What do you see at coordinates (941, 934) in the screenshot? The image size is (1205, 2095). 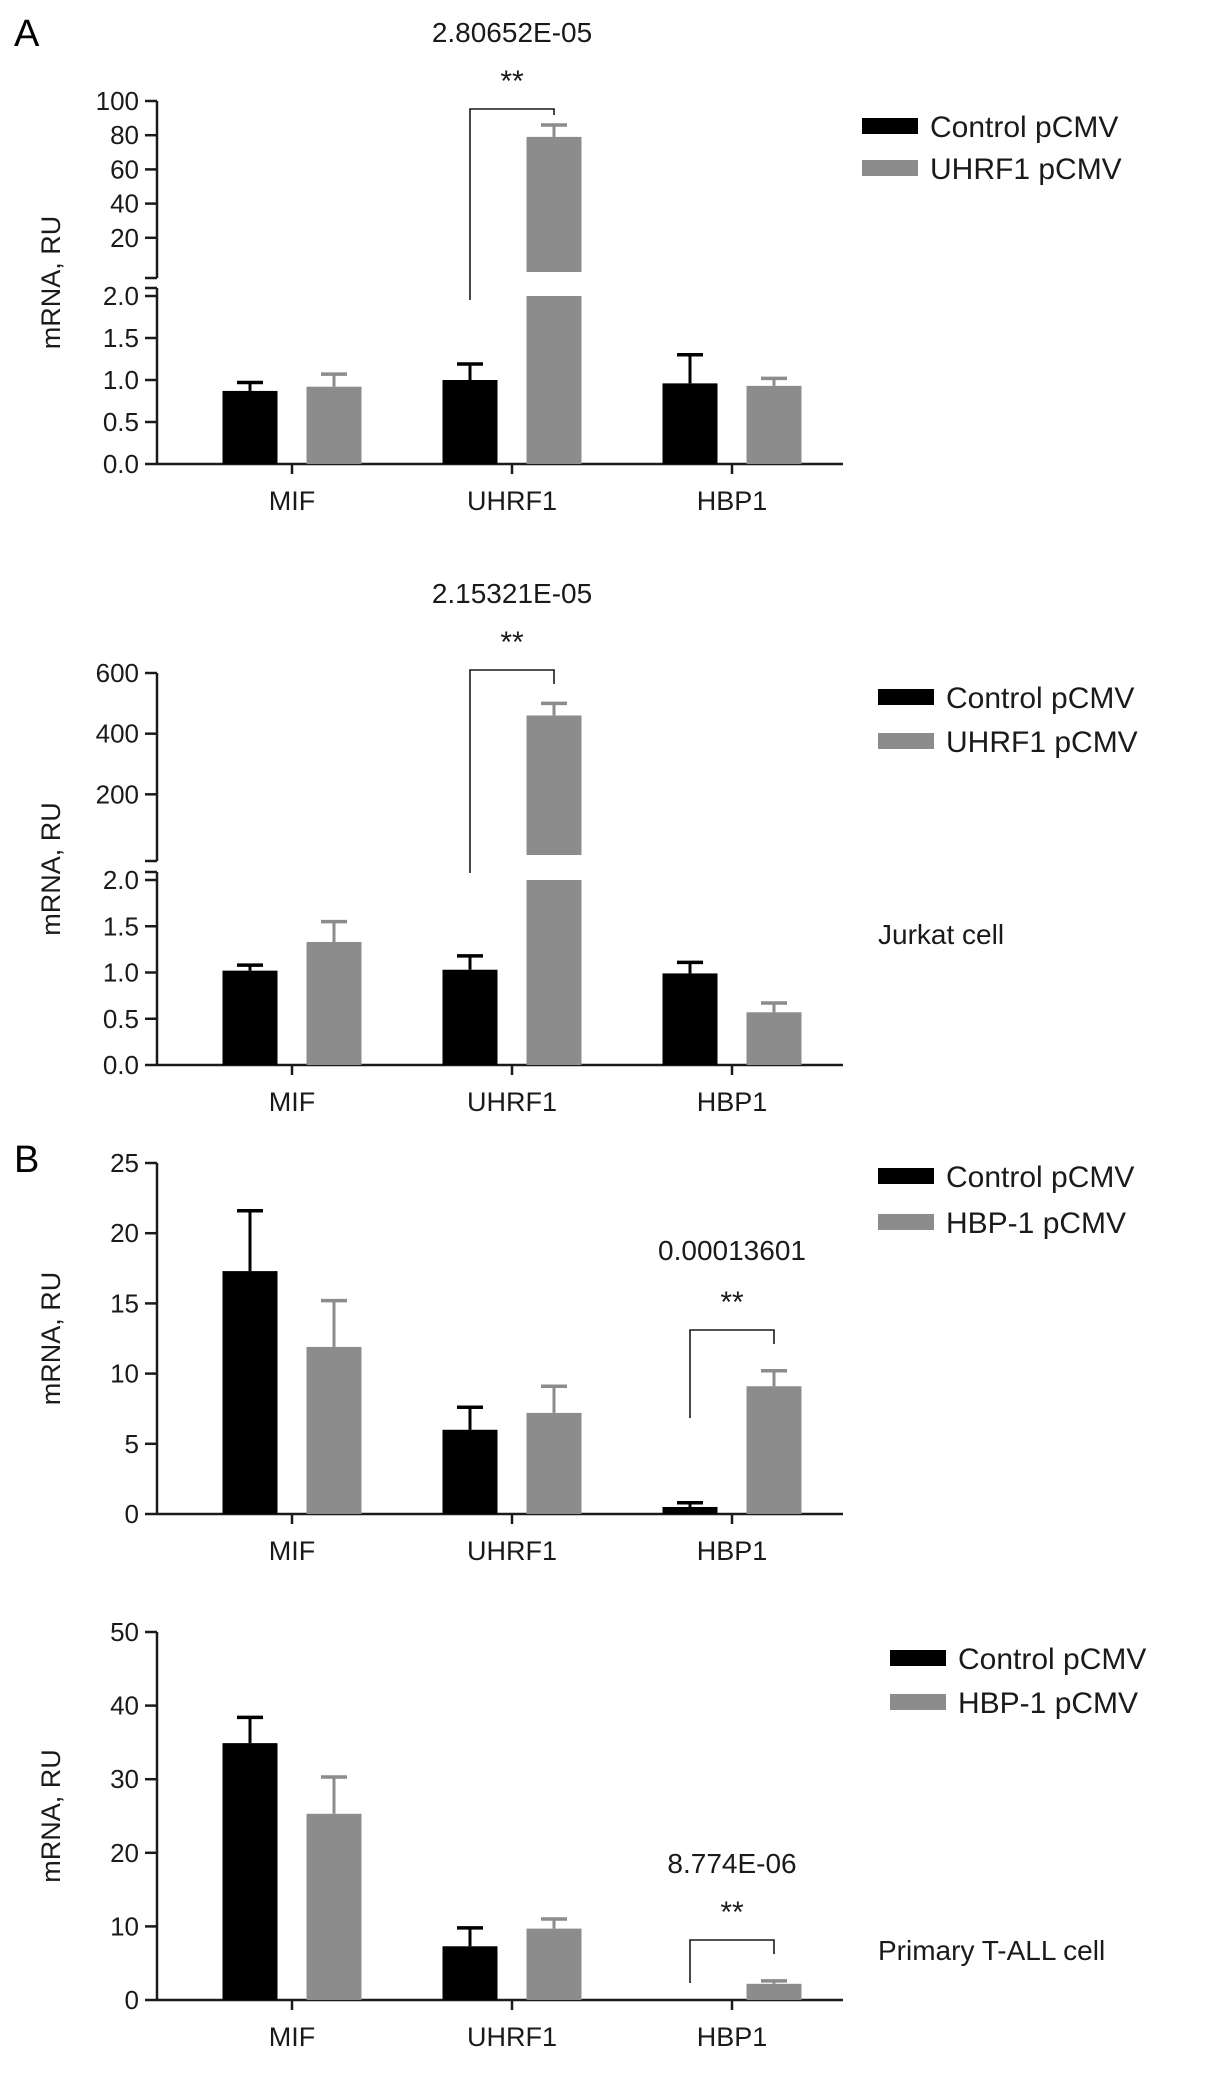 I see `cell-type-note: Jurkat cell` at bounding box center [941, 934].